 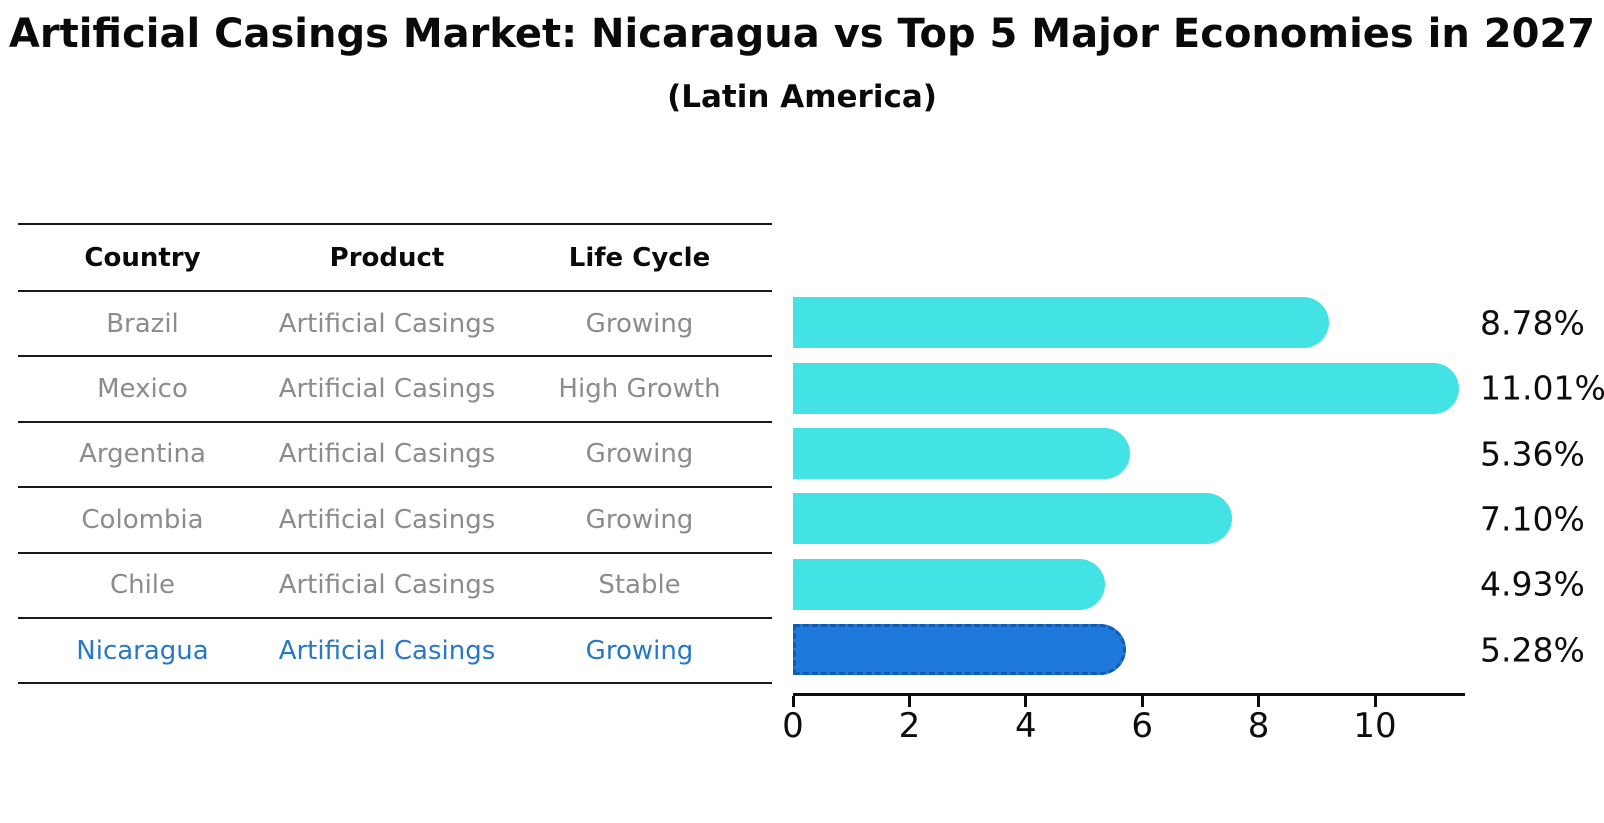 I want to click on country-cell: Nicaragua, so click(x=142, y=650).